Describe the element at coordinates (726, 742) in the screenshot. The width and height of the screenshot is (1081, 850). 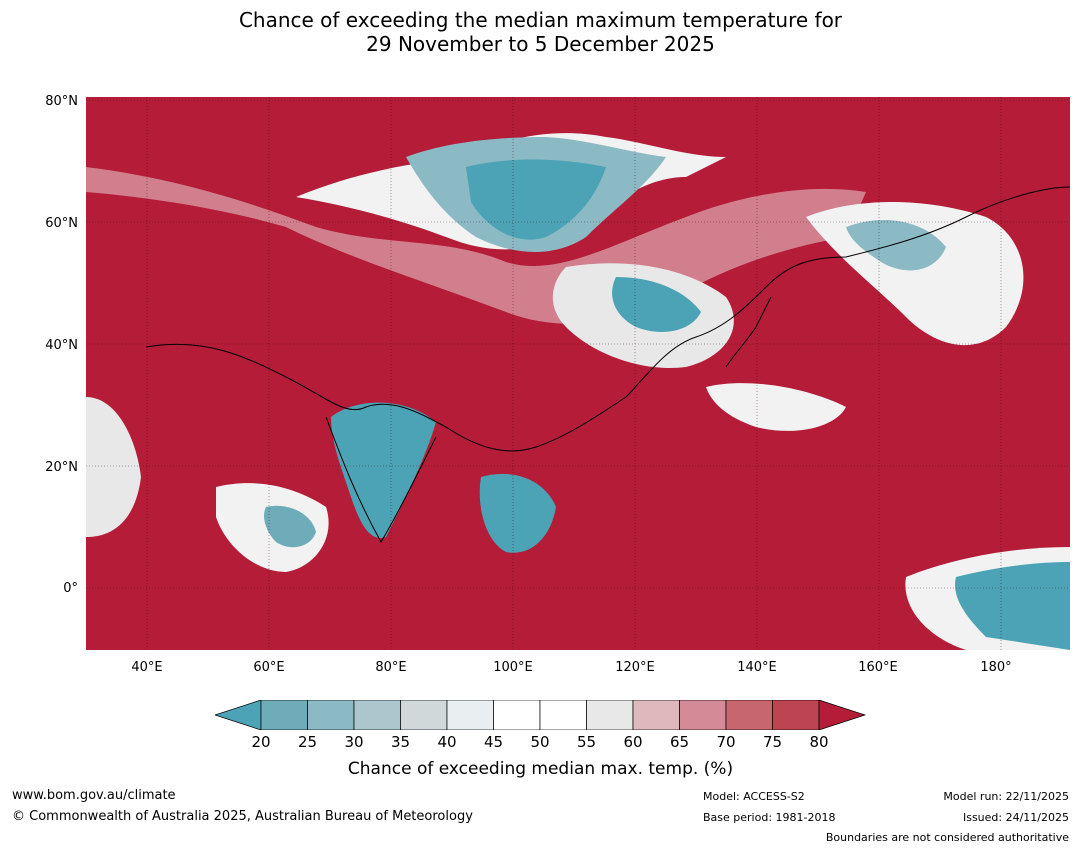
I see `colorbar-tick-label: 70` at that location.